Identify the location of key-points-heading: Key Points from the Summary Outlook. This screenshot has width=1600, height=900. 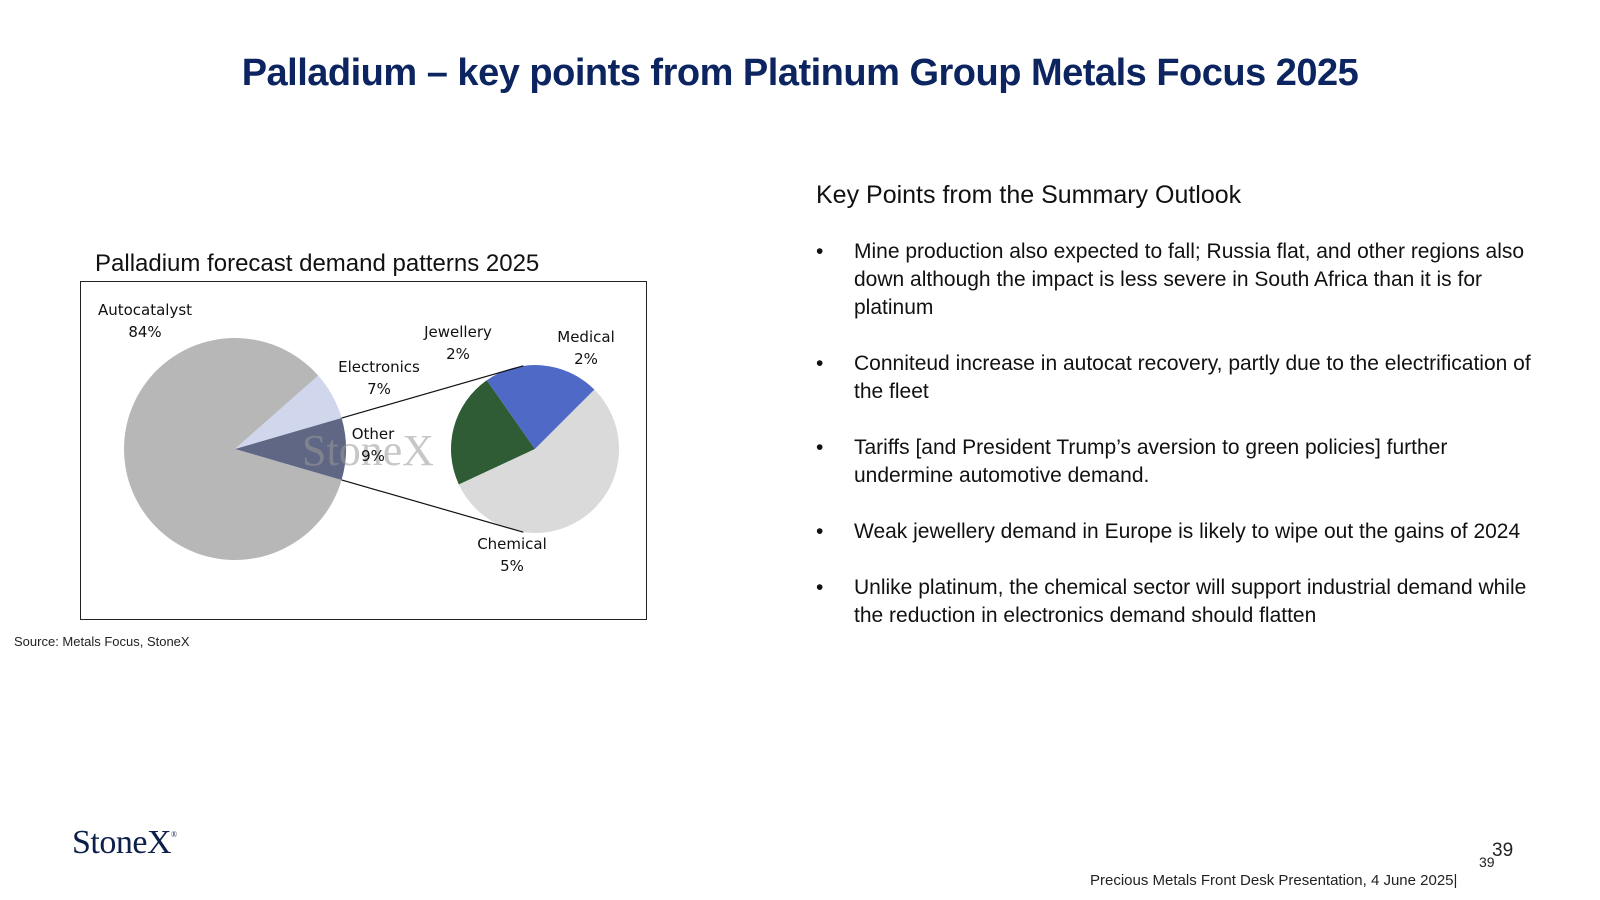
(1029, 195).